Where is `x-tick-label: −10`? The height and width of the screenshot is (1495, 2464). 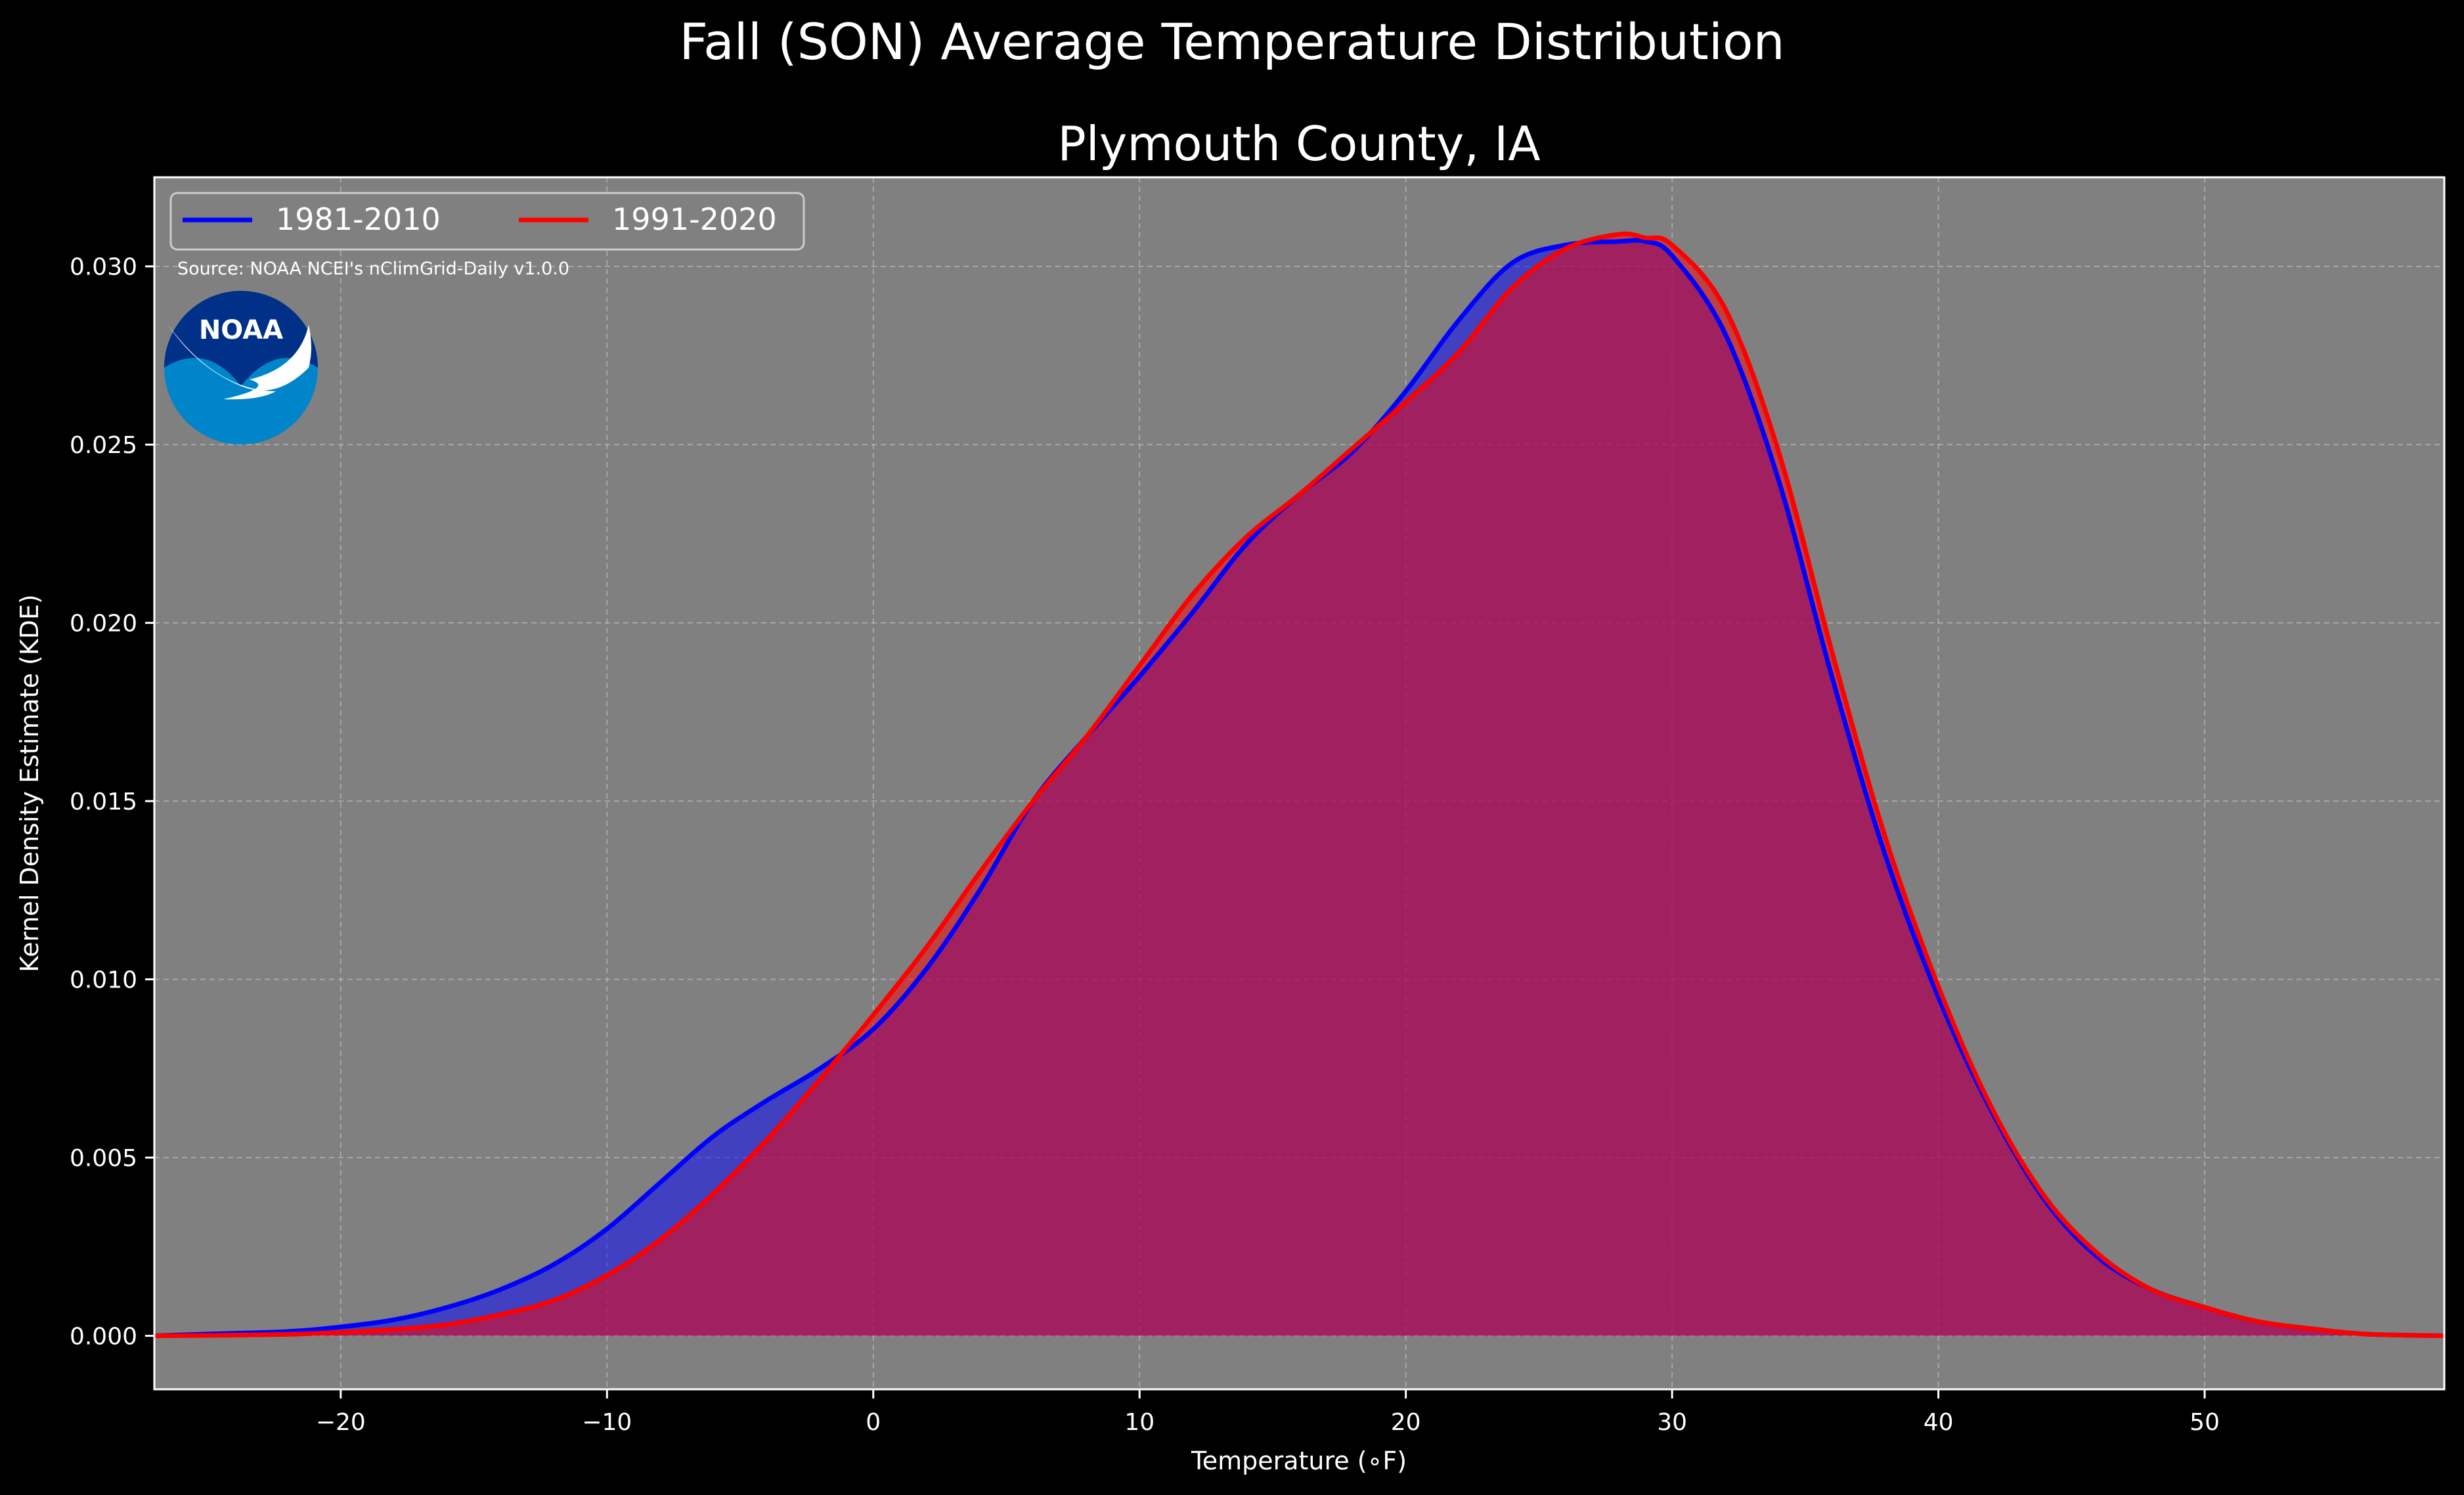
x-tick-label: −10 is located at coordinates (607, 1422).